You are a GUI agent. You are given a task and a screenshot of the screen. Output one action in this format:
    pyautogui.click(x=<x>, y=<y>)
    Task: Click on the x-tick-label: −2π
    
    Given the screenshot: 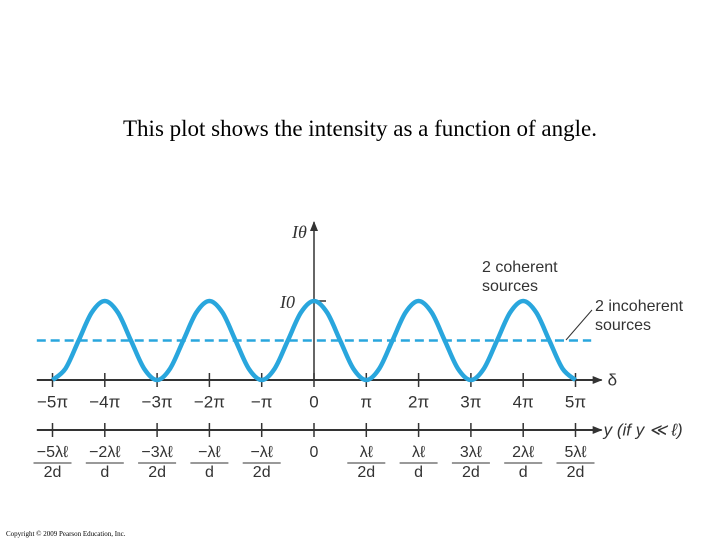 What is the action you would take?
    pyautogui.click(x=209, y=401)
    